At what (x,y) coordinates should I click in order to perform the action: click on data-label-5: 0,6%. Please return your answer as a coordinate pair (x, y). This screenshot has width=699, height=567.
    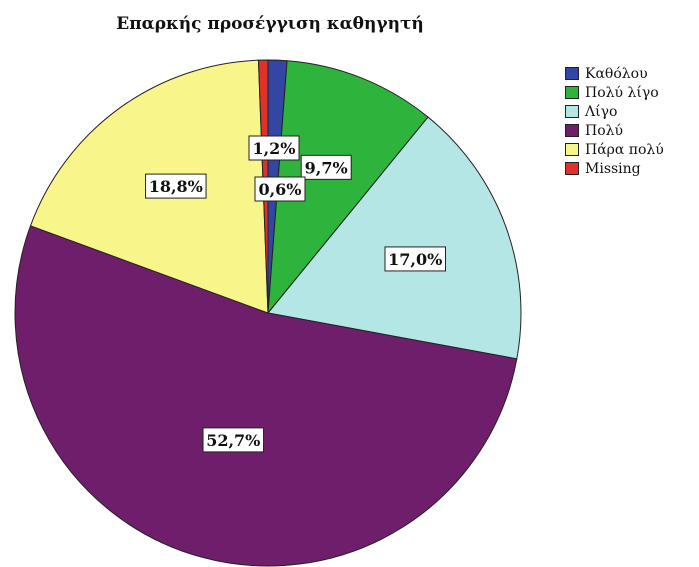
    Looking at the image, I should click on (280, 189).